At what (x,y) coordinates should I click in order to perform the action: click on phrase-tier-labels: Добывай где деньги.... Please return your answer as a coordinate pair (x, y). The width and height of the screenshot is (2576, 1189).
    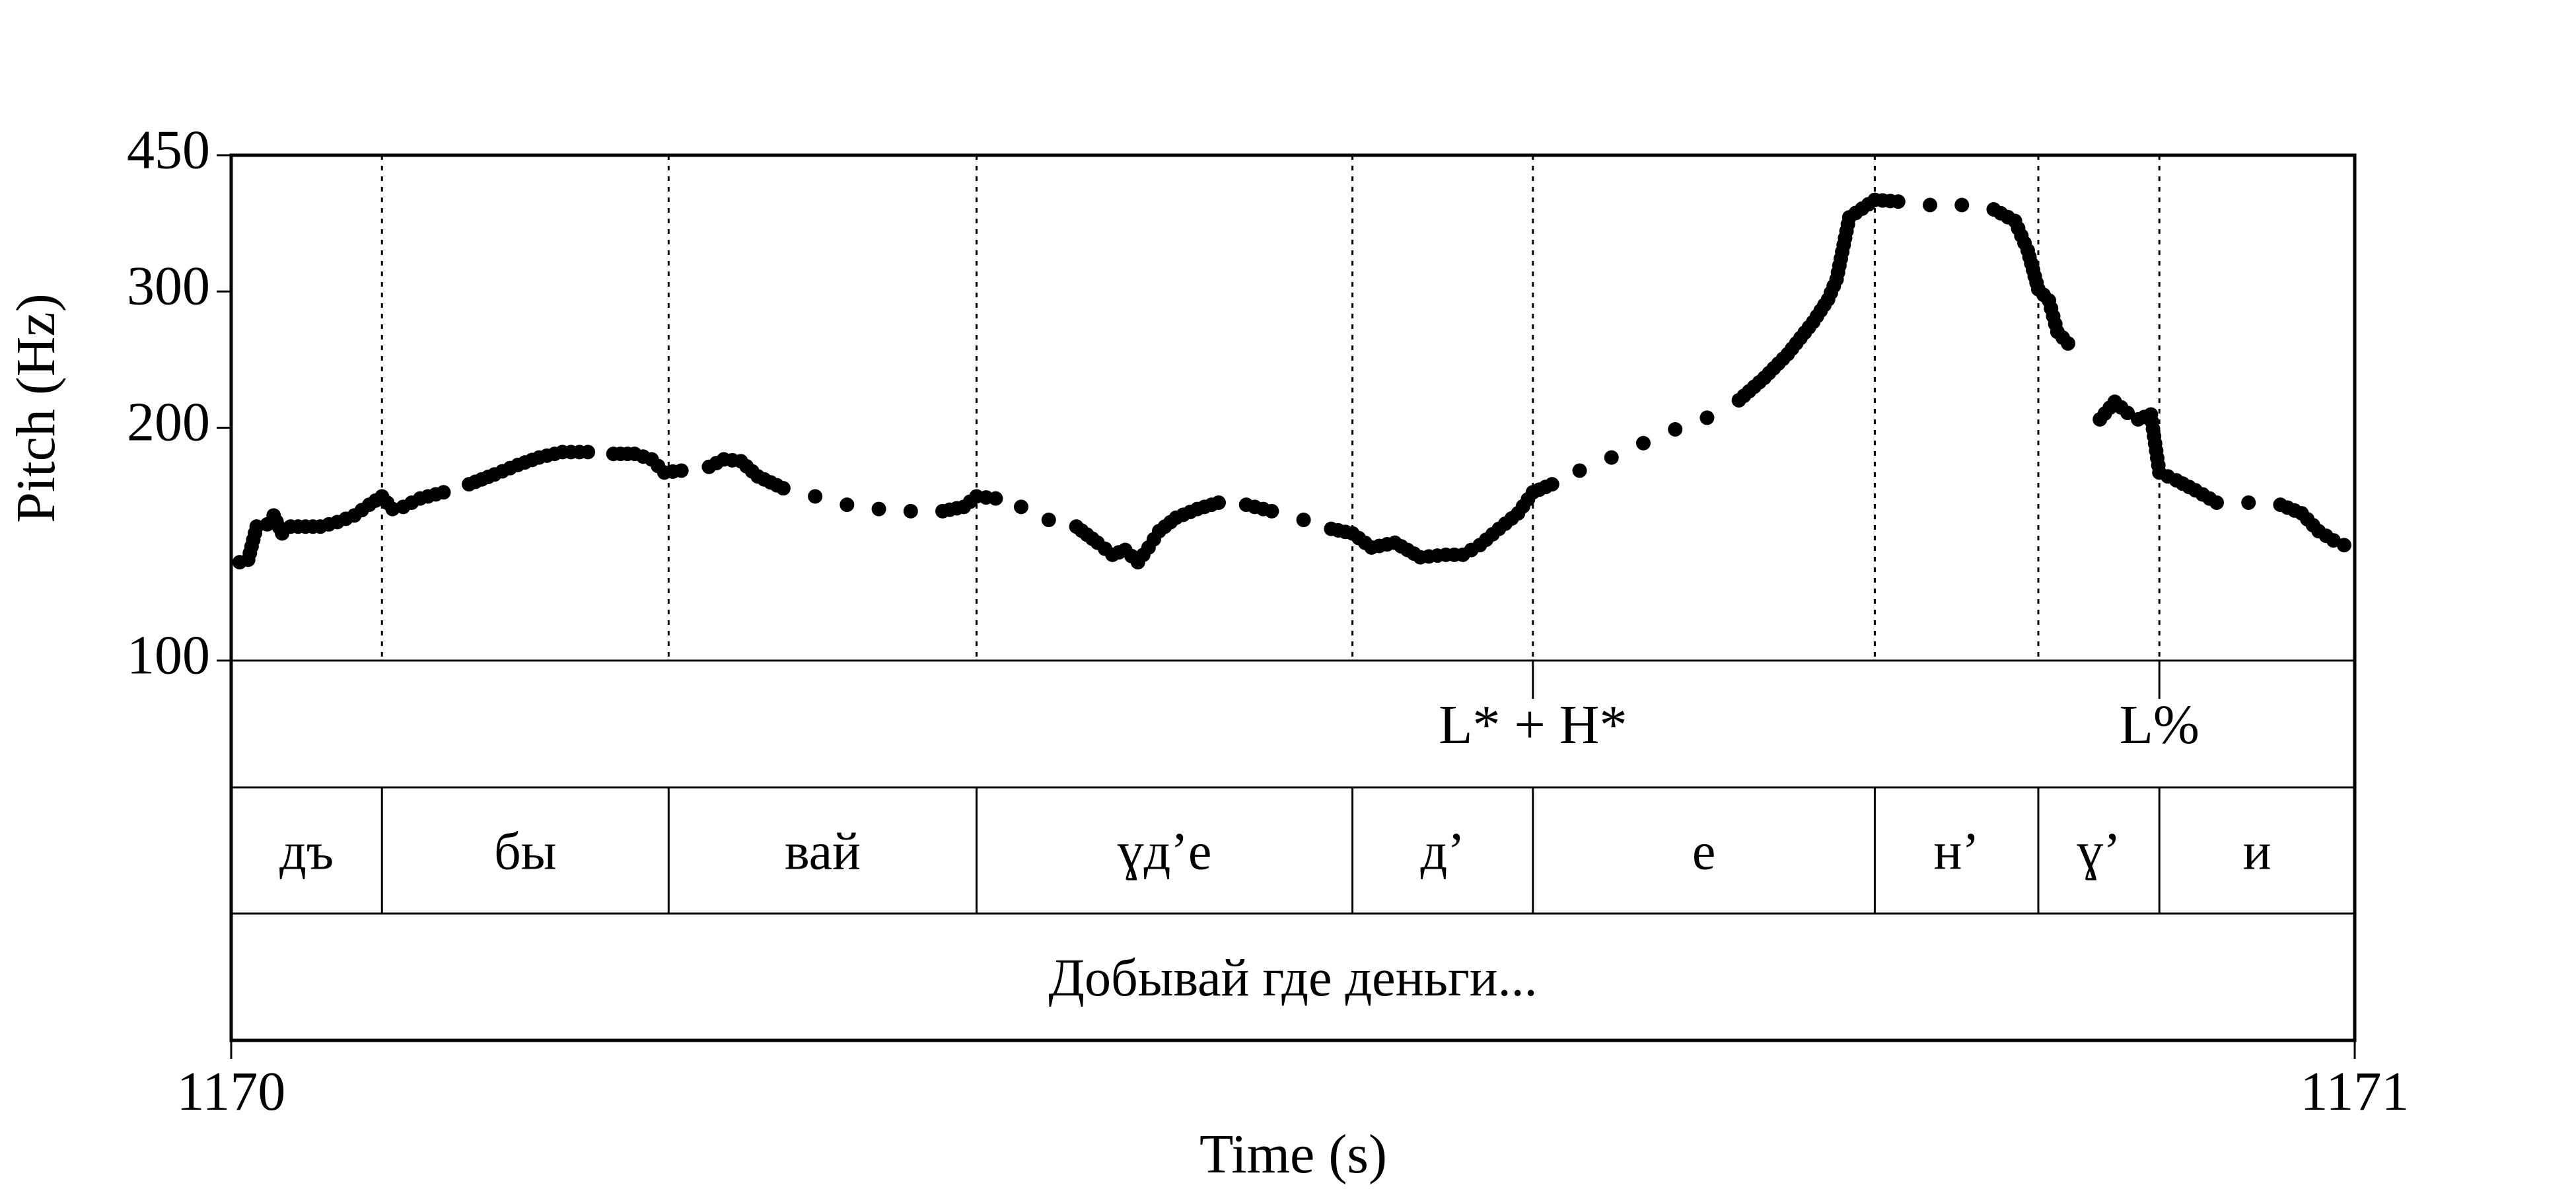
    Looking at the image, I should click on (1292, 978).